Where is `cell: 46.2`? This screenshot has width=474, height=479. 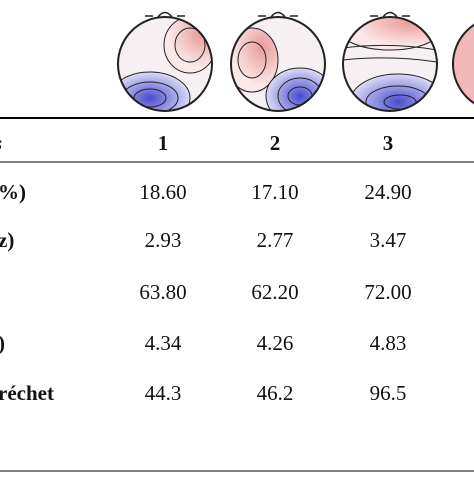
cell: 46.2 is located at coordinates (275, 393).